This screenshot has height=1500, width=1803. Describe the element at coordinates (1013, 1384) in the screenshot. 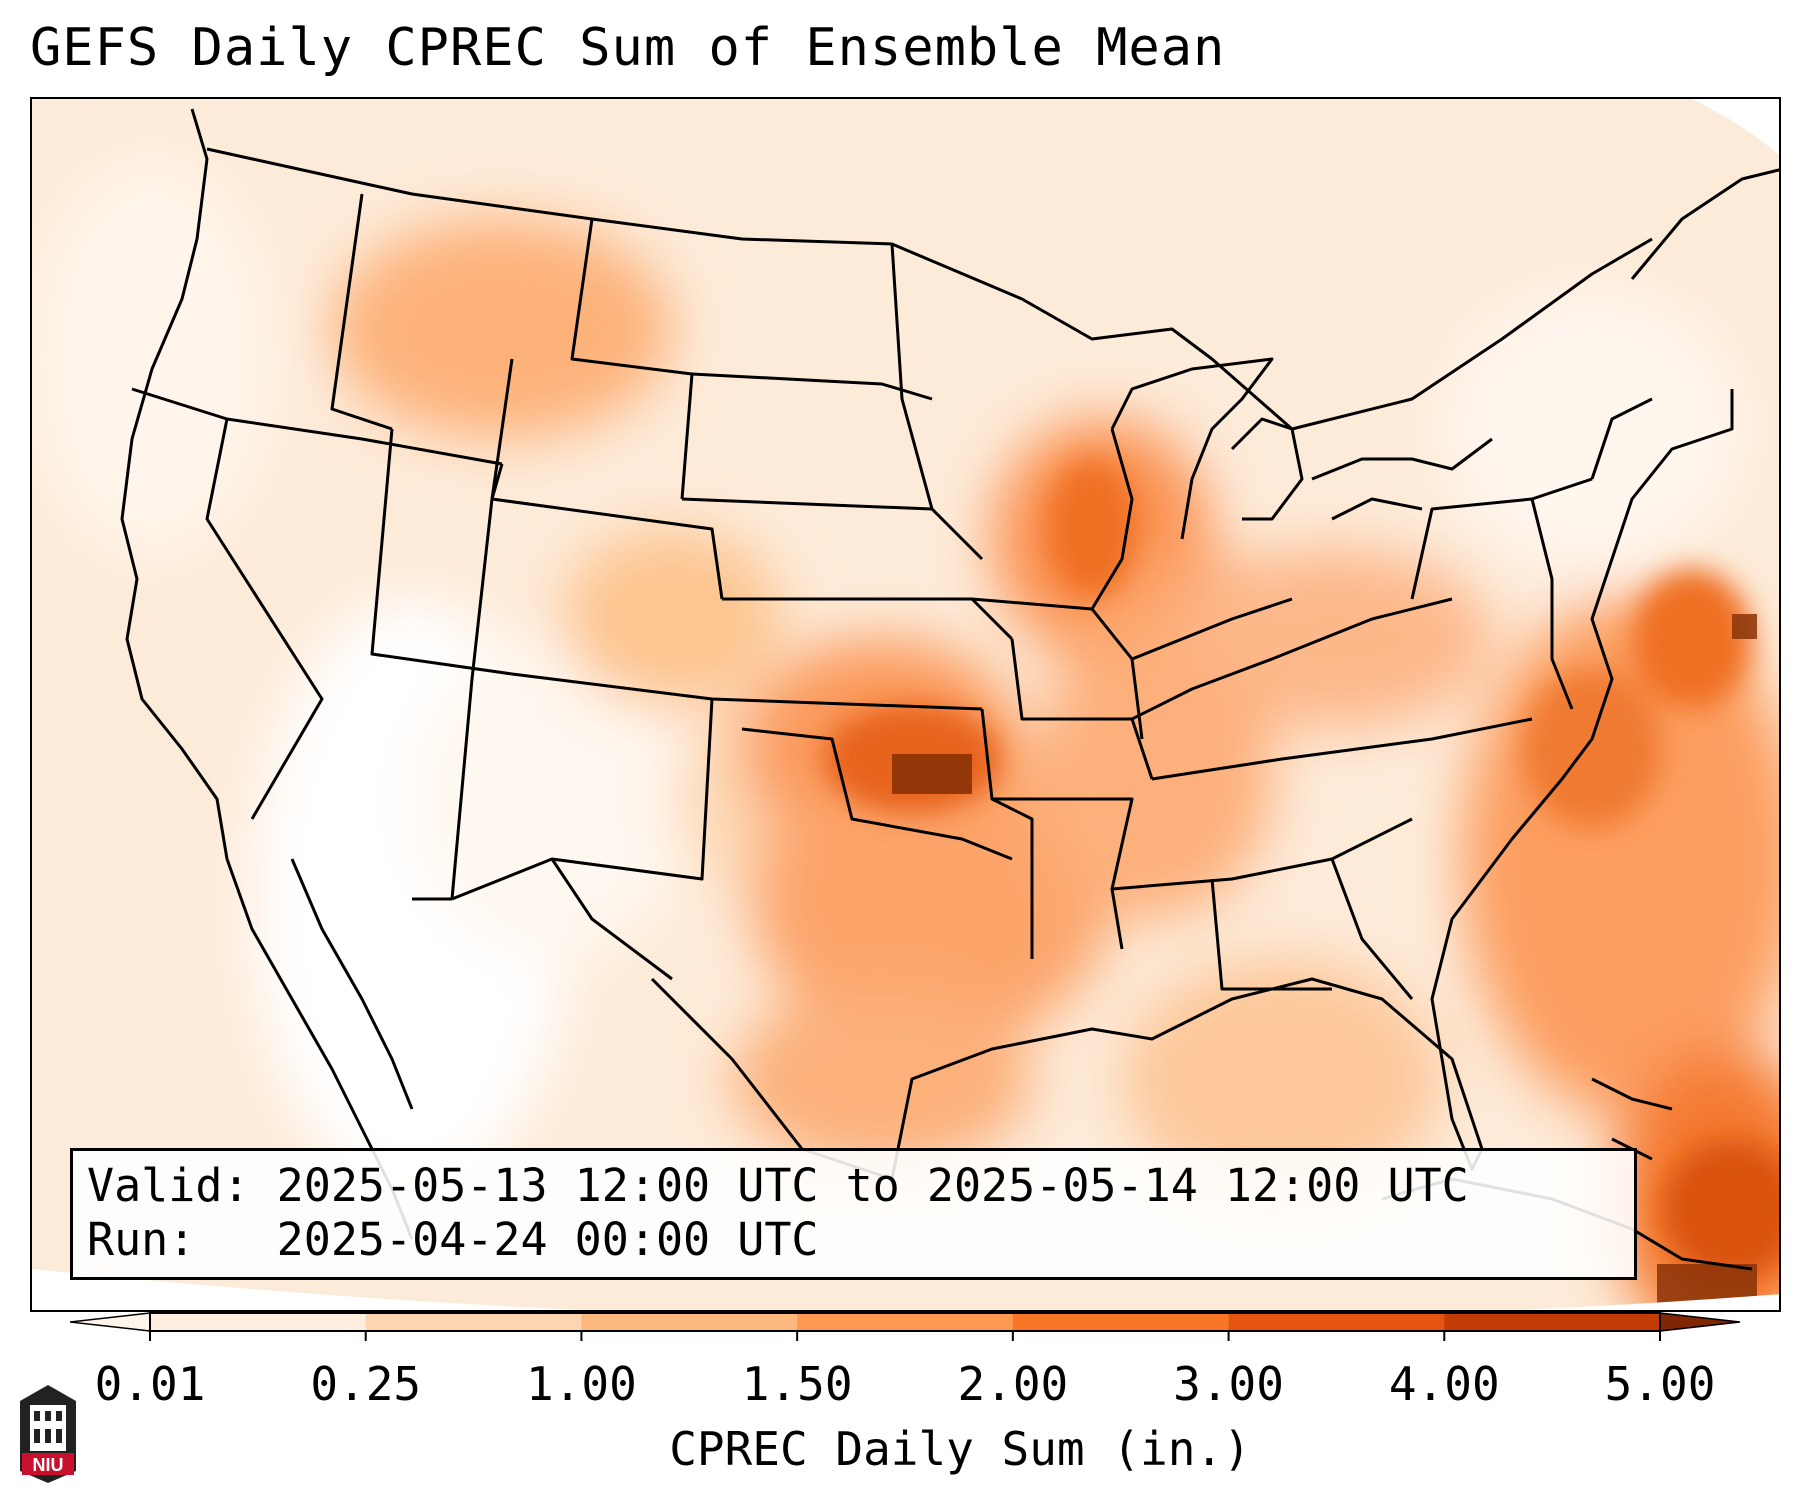

I see `colorbar-tick-label: 2.00` at that location.